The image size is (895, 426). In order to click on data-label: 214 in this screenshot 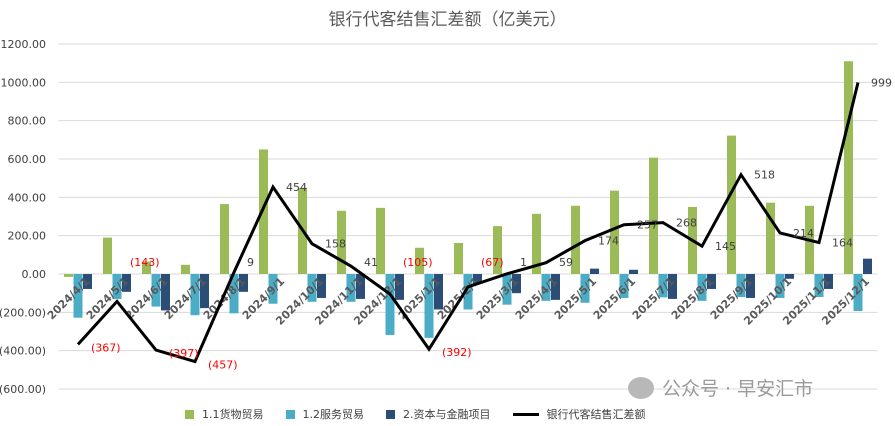, I will do `click(803, 233)`.